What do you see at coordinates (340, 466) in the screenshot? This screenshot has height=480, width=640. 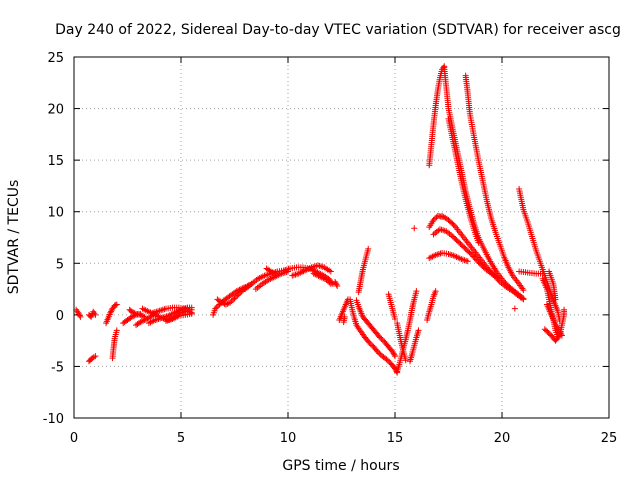 I see `x-axis-label: GPS time / hours` at bounding box center [340, 466].